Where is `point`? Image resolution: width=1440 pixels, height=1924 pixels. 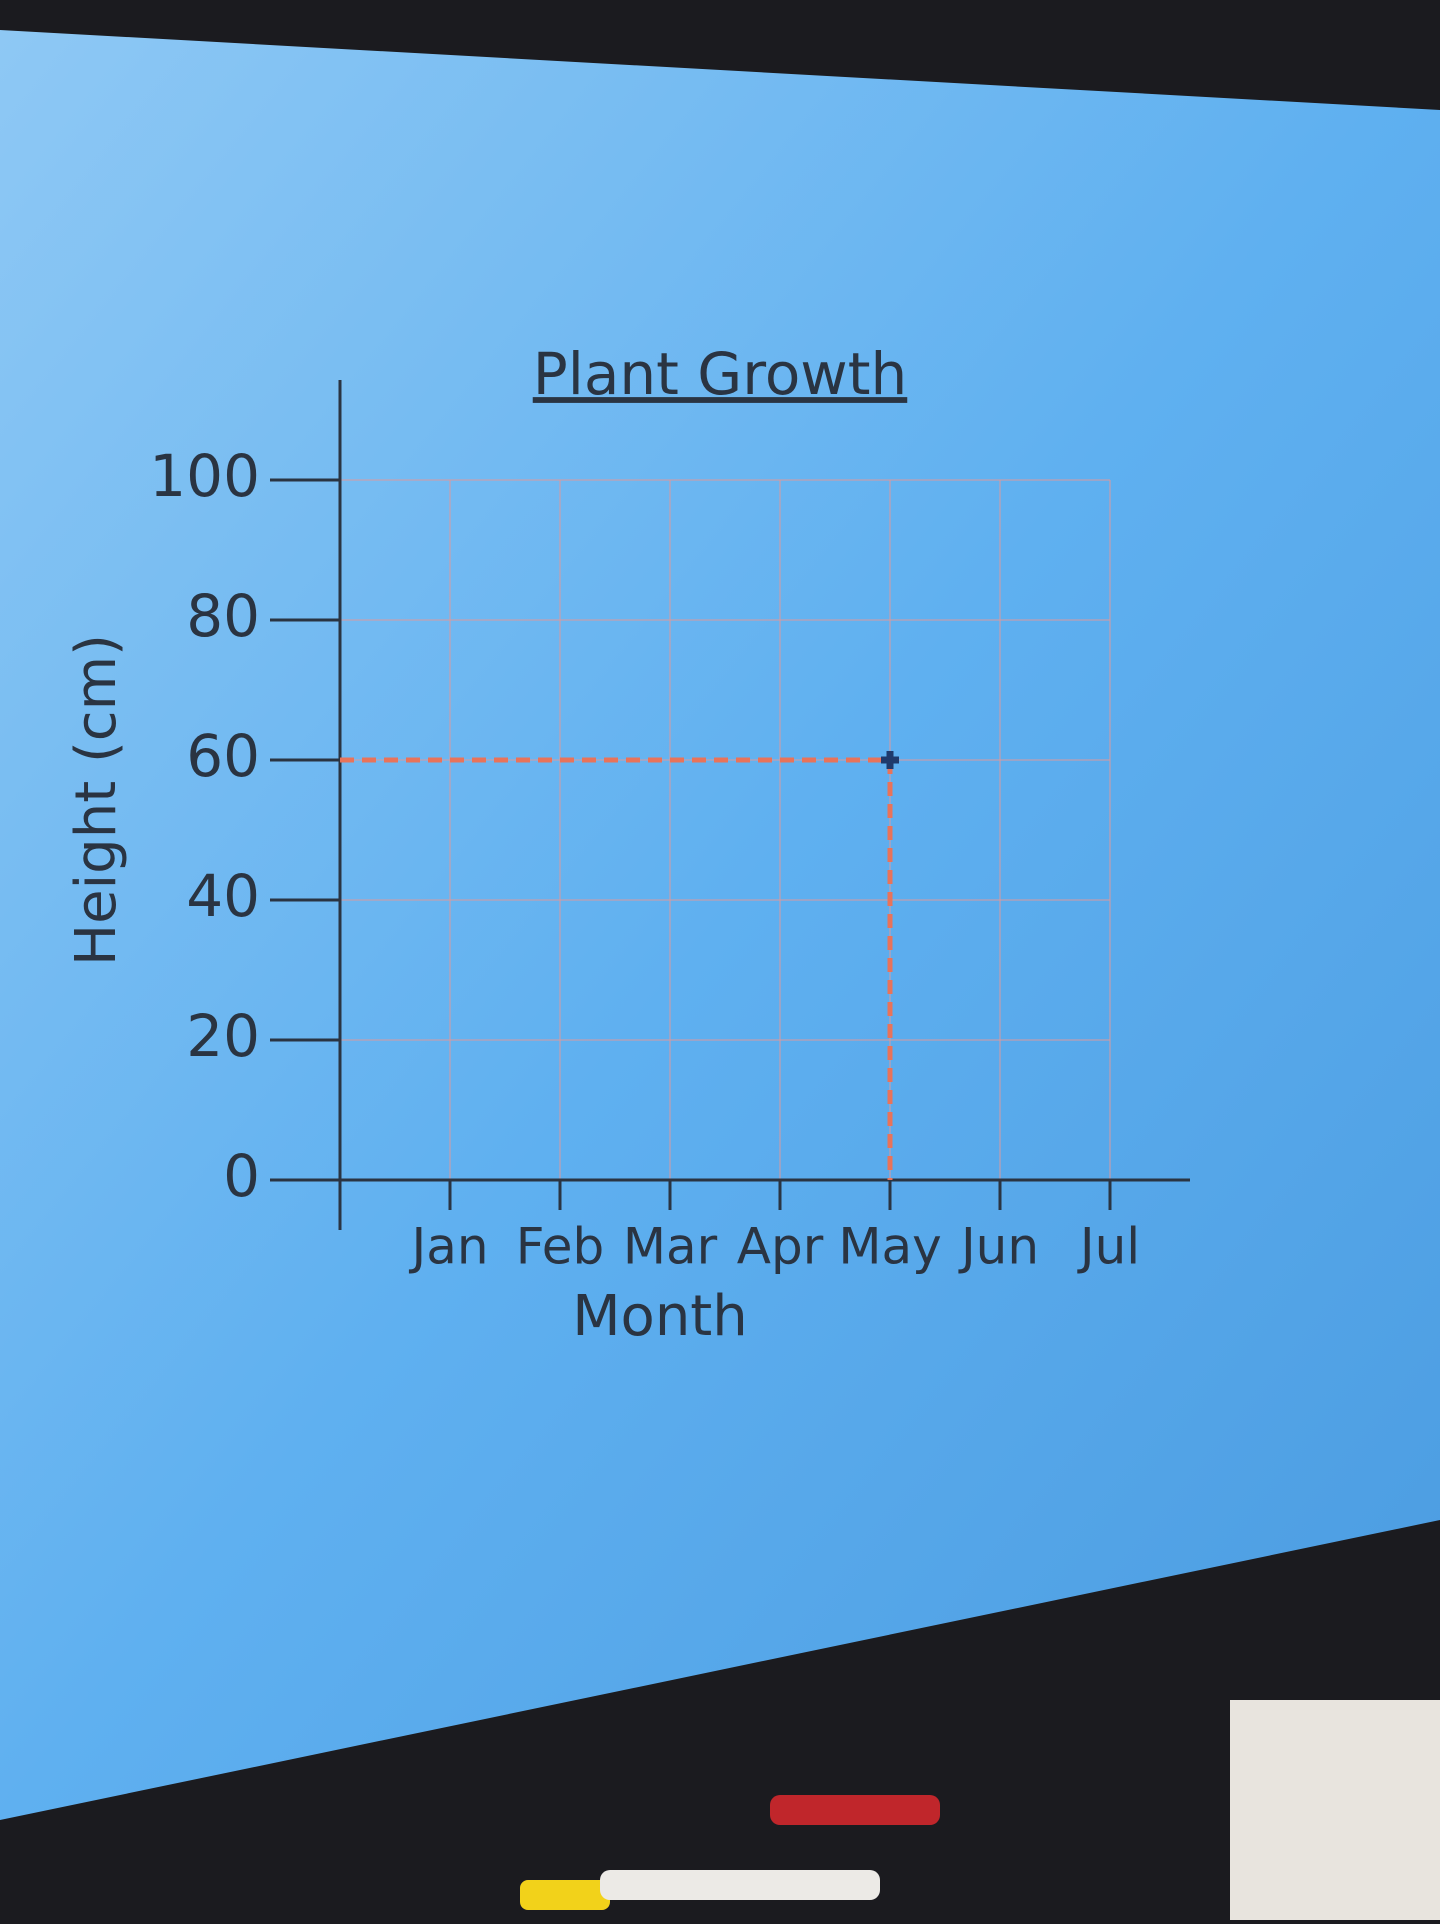 point is located at coordinates (890, 760).